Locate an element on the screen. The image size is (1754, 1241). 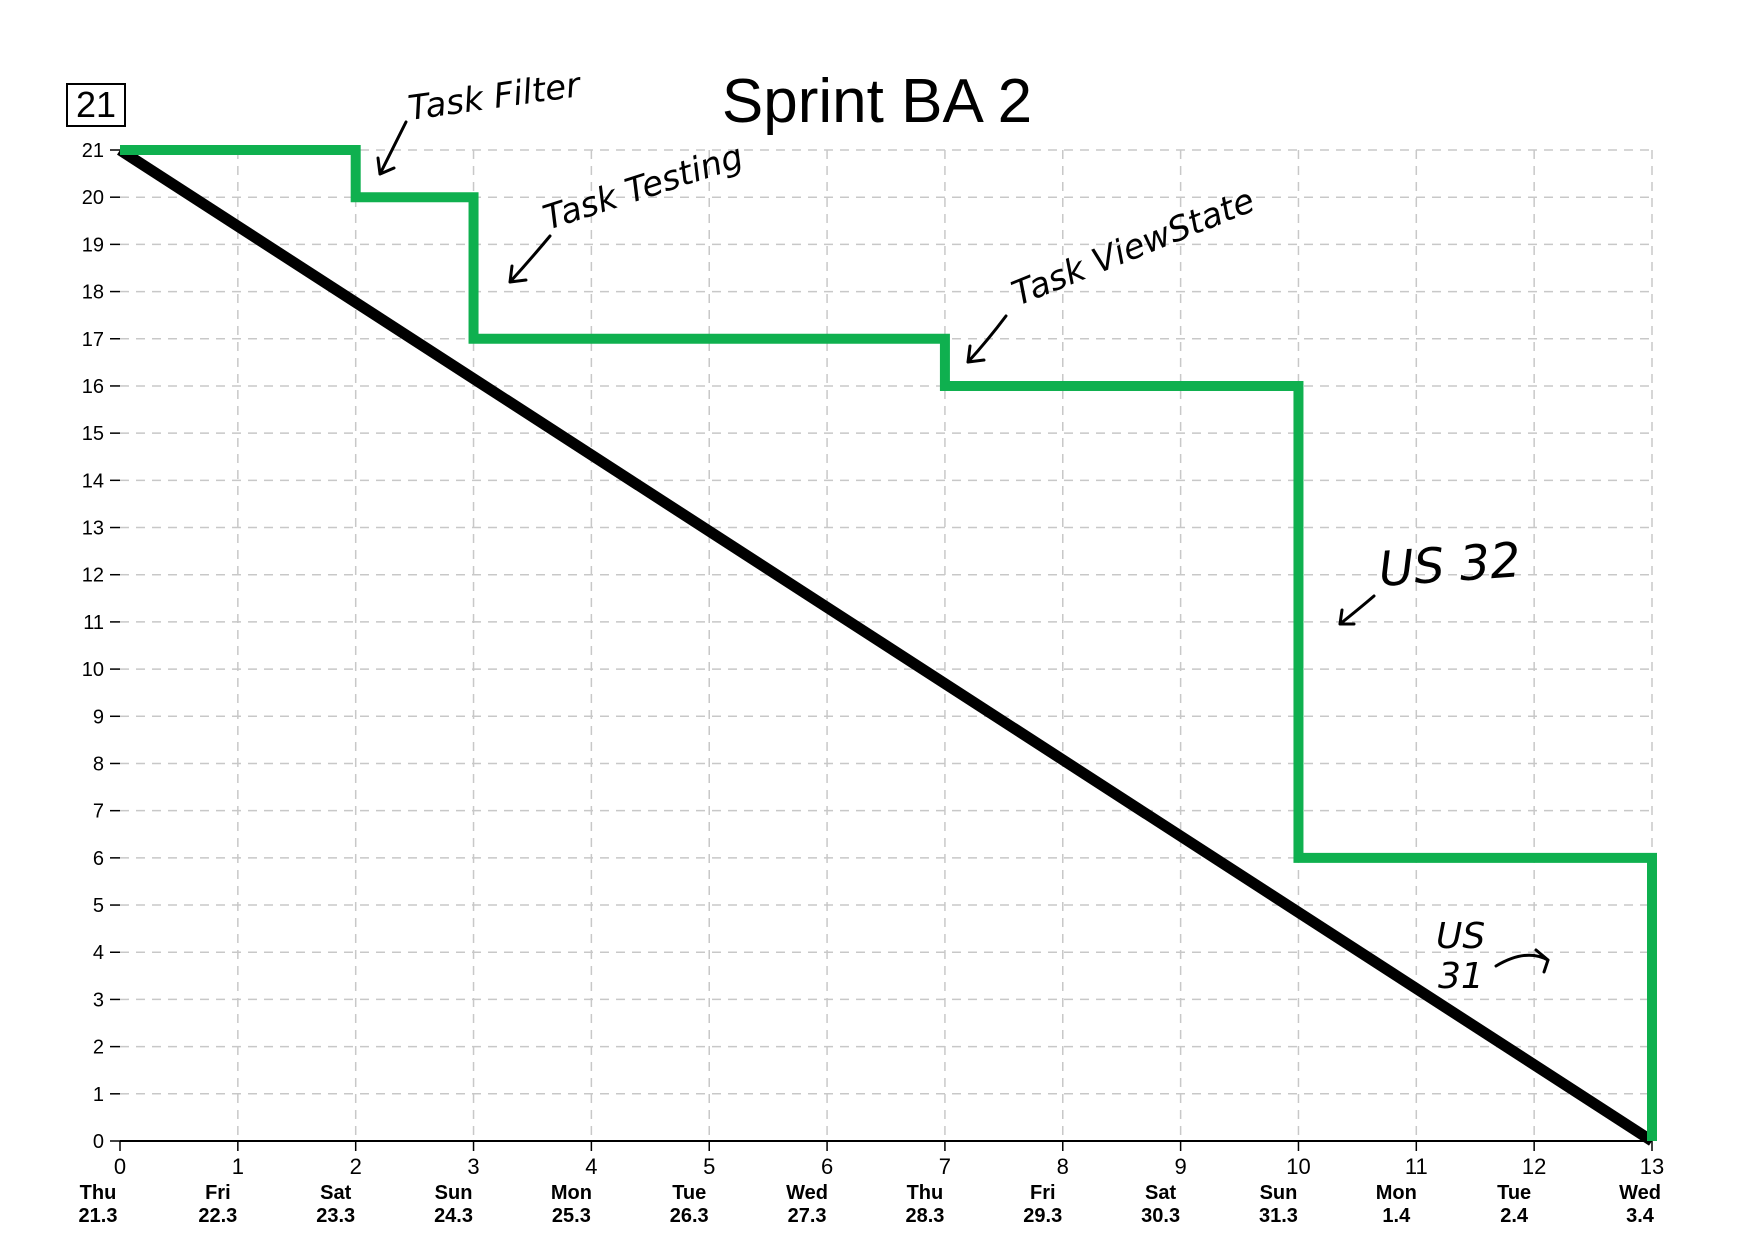
x-date-label: 22.3 is located at coordinates (217, 1216).